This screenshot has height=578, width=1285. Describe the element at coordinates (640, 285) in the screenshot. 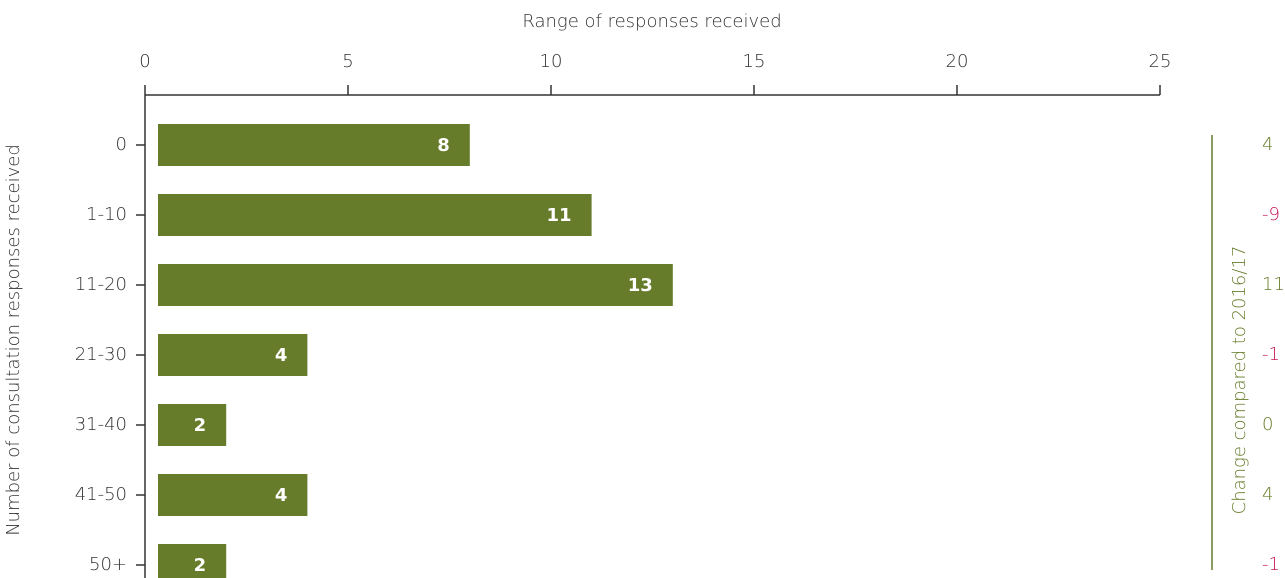

I see `bar-value-label: 13` at that location.